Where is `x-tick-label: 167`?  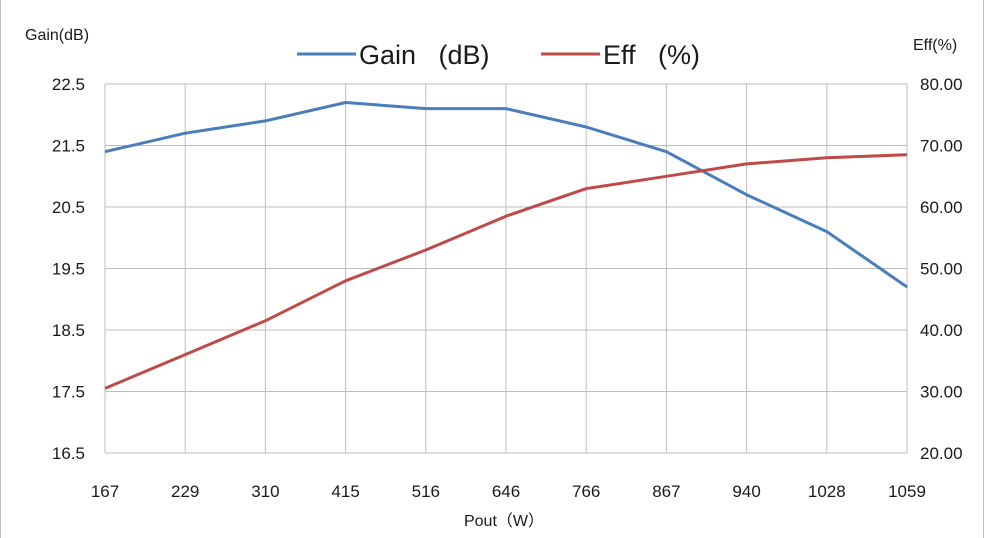 x-tick-label: 167 is located at coordinates (105, 491).